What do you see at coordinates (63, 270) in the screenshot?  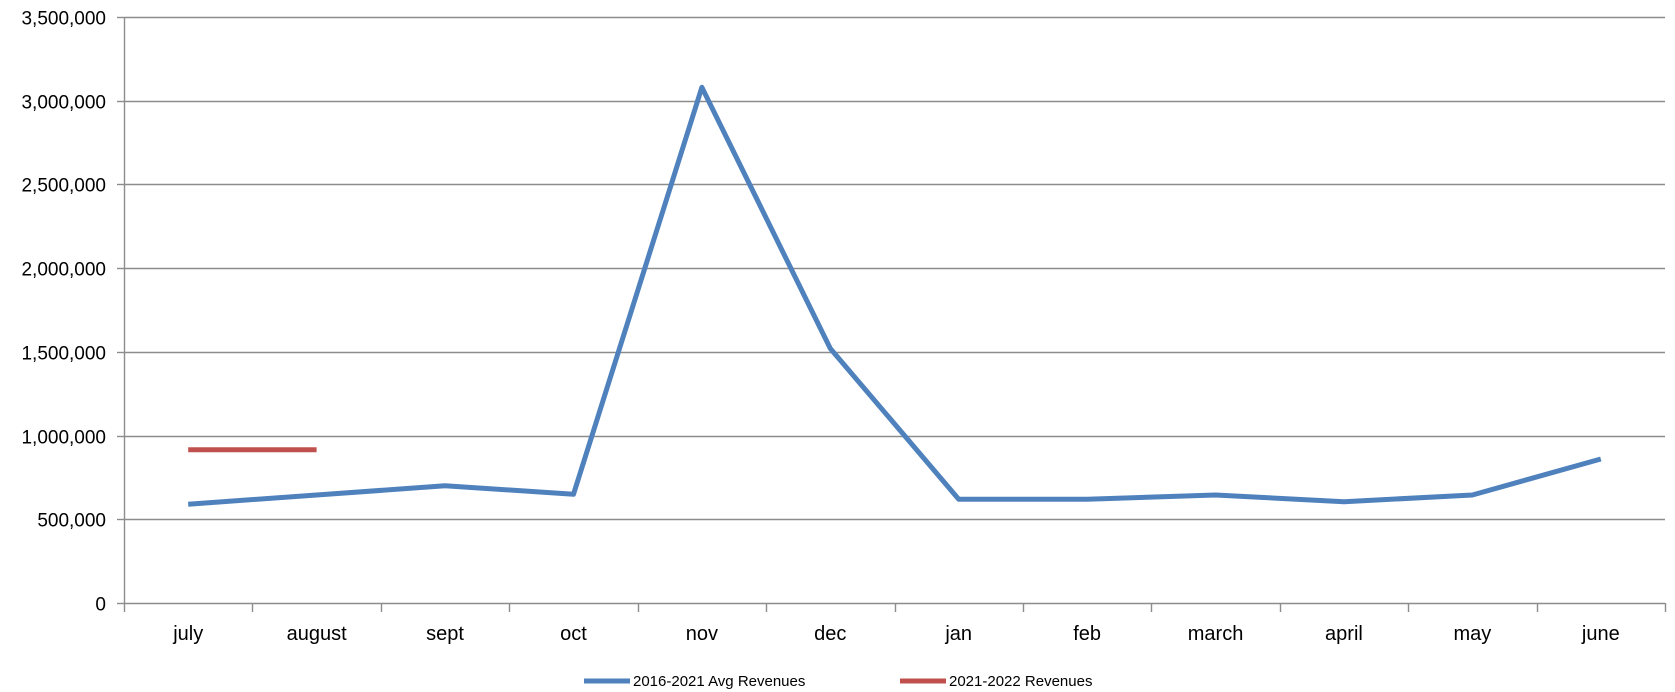 I see `y-tick-label: 2,000,000` at bounding box center [63, 270].